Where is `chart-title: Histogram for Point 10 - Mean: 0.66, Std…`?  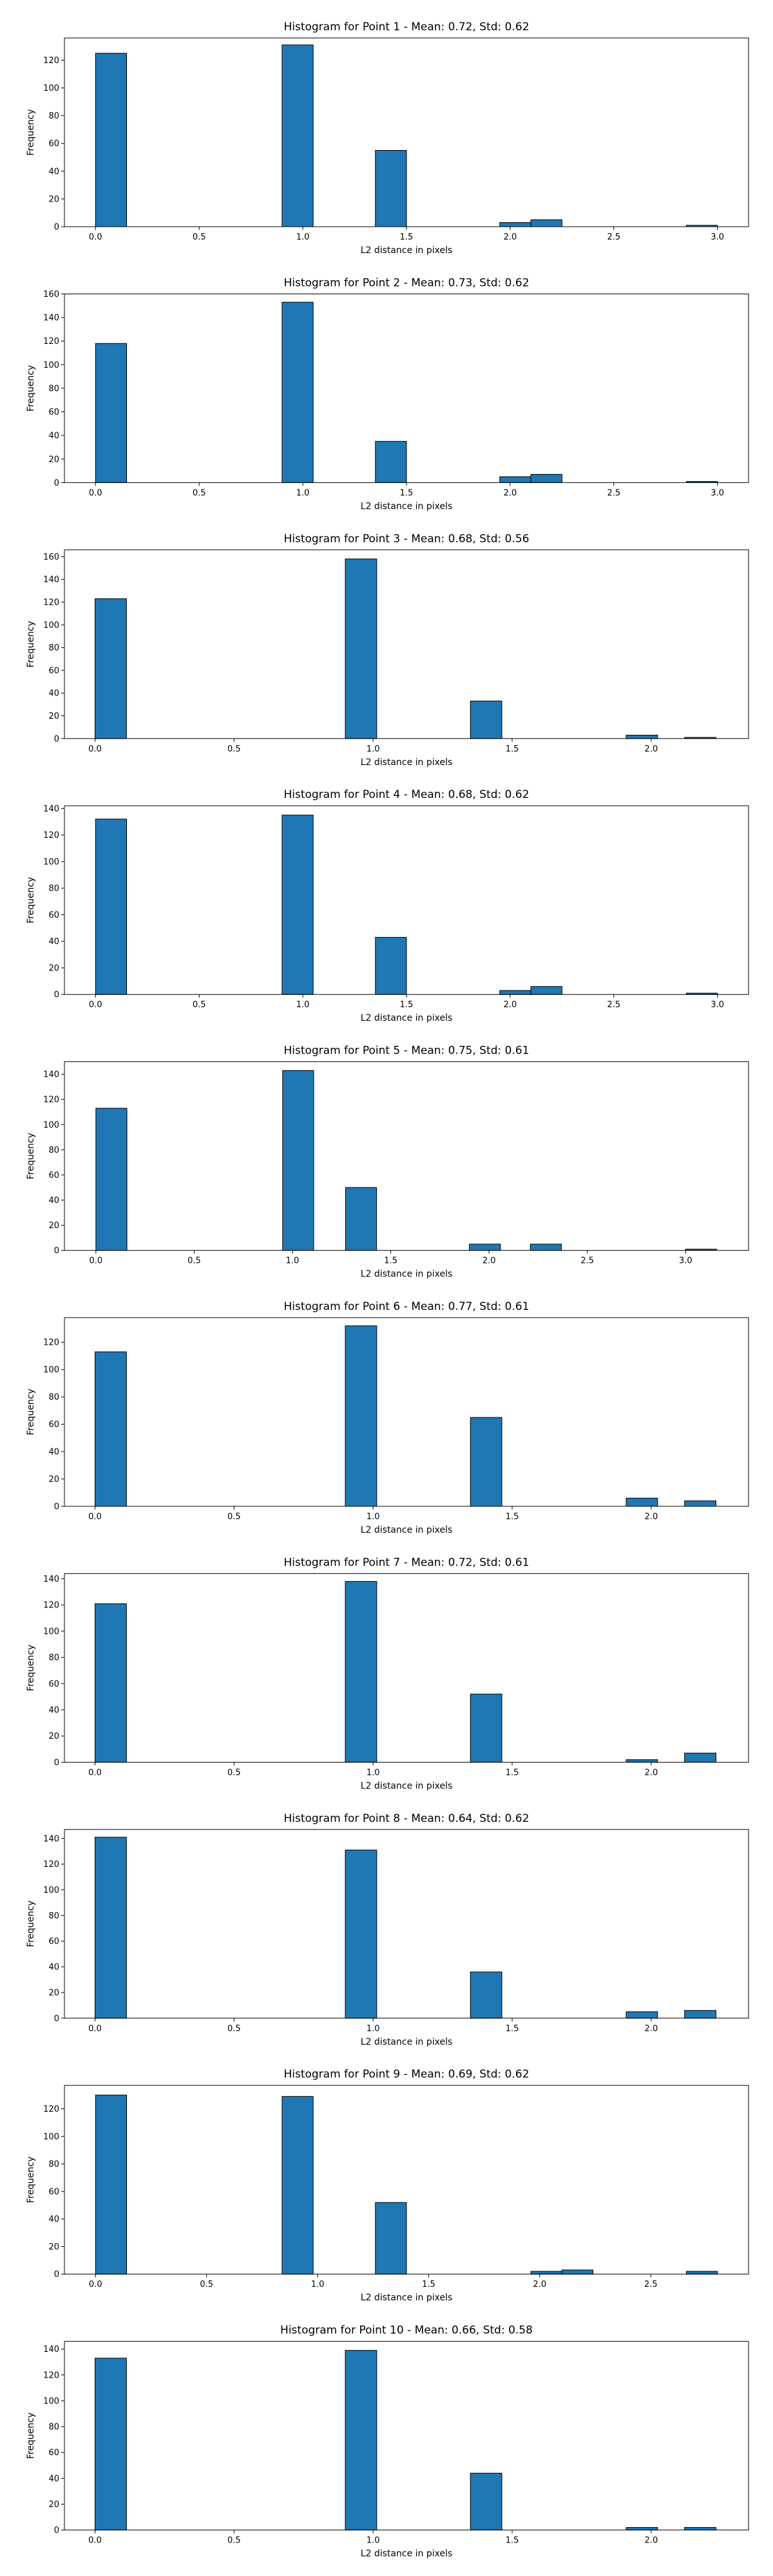
chart-title: Histogram for Point 10 - Mean: 0.66, Std… is located at coordinates (406, 2330).